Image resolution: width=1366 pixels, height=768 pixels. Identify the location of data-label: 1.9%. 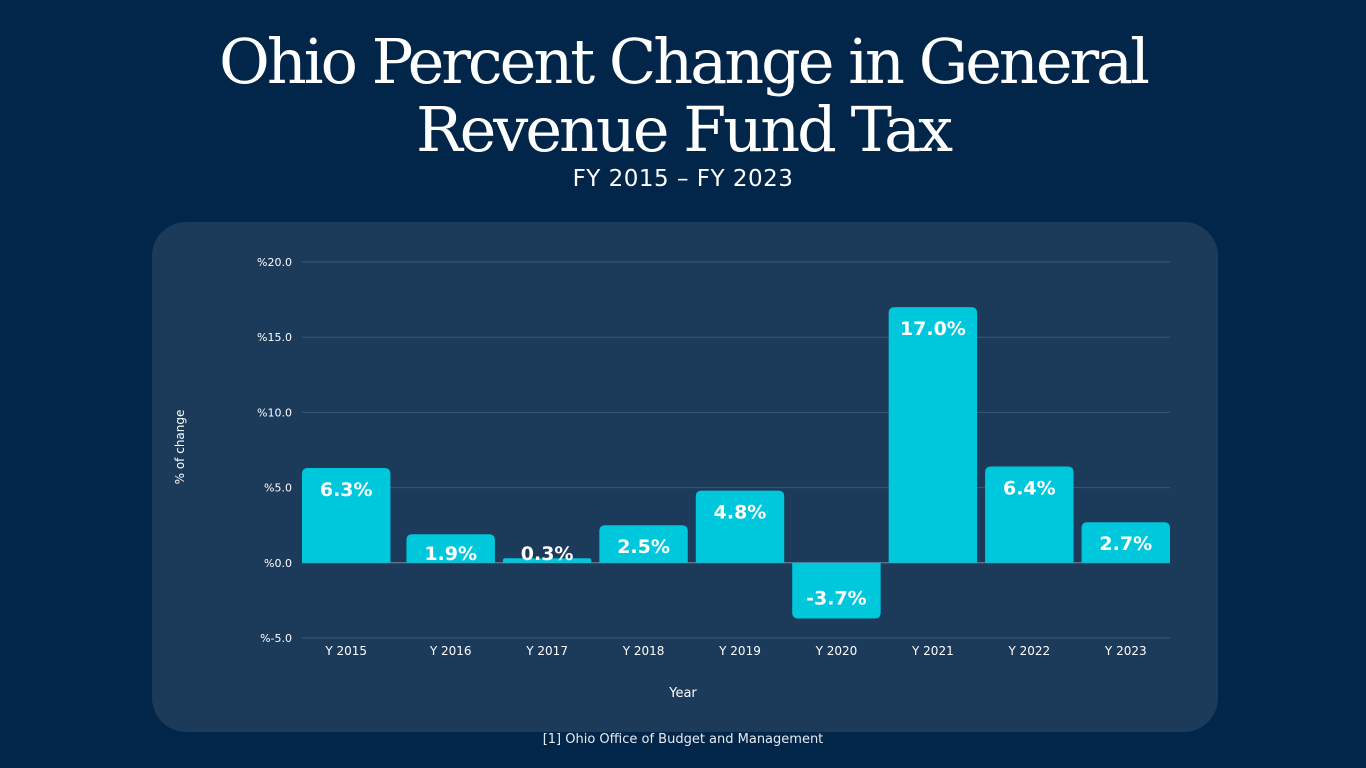
(450, 554).